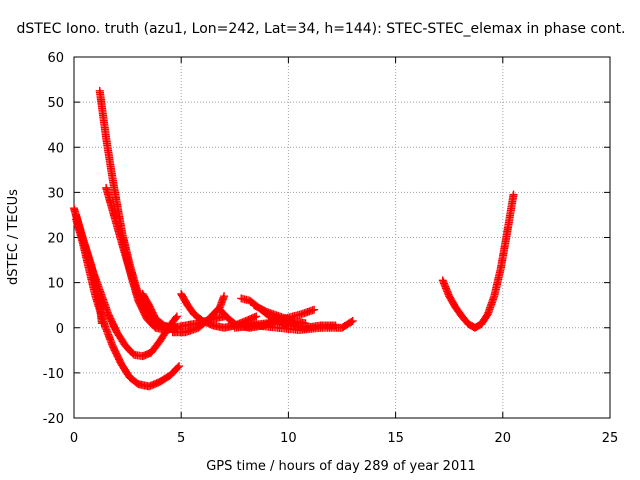  Describe the element at coordinates (55, 103) in the screenshot. I see `y-tick-label: 50` at that location.